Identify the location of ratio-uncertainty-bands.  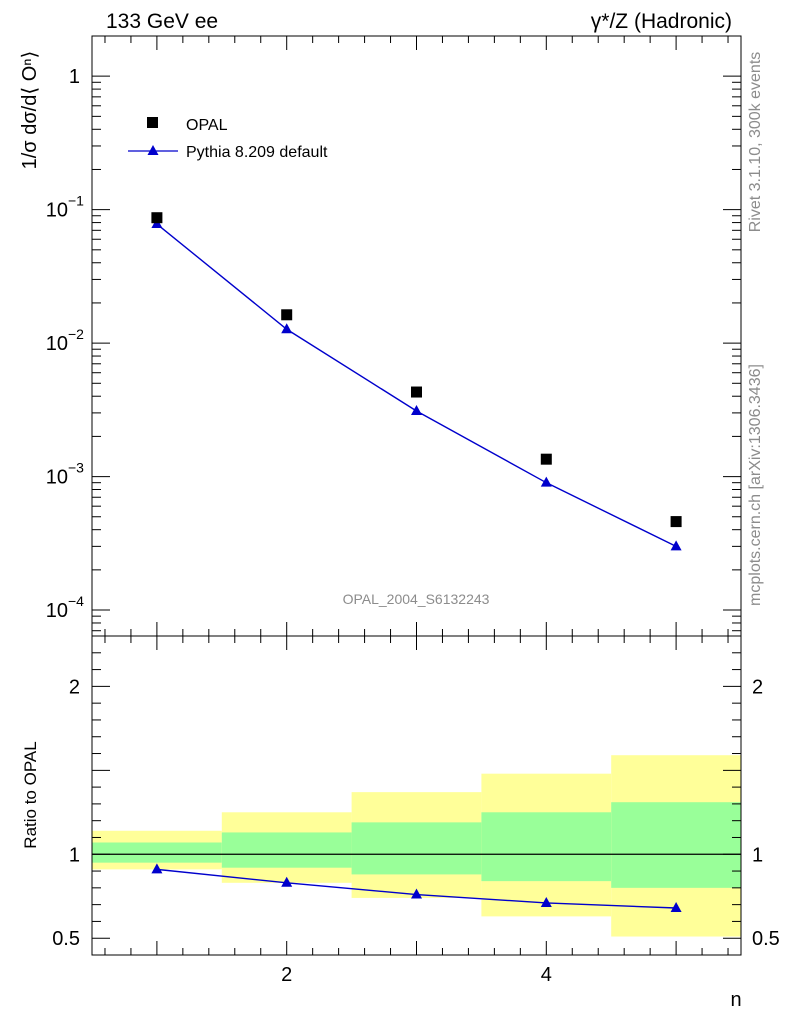
(416, 846).